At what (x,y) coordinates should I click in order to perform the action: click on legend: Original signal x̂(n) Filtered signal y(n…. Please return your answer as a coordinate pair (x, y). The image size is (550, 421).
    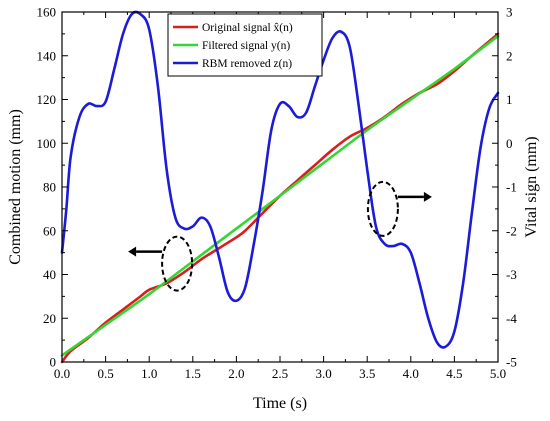
    Looking at the image, I should click on (245, 45).